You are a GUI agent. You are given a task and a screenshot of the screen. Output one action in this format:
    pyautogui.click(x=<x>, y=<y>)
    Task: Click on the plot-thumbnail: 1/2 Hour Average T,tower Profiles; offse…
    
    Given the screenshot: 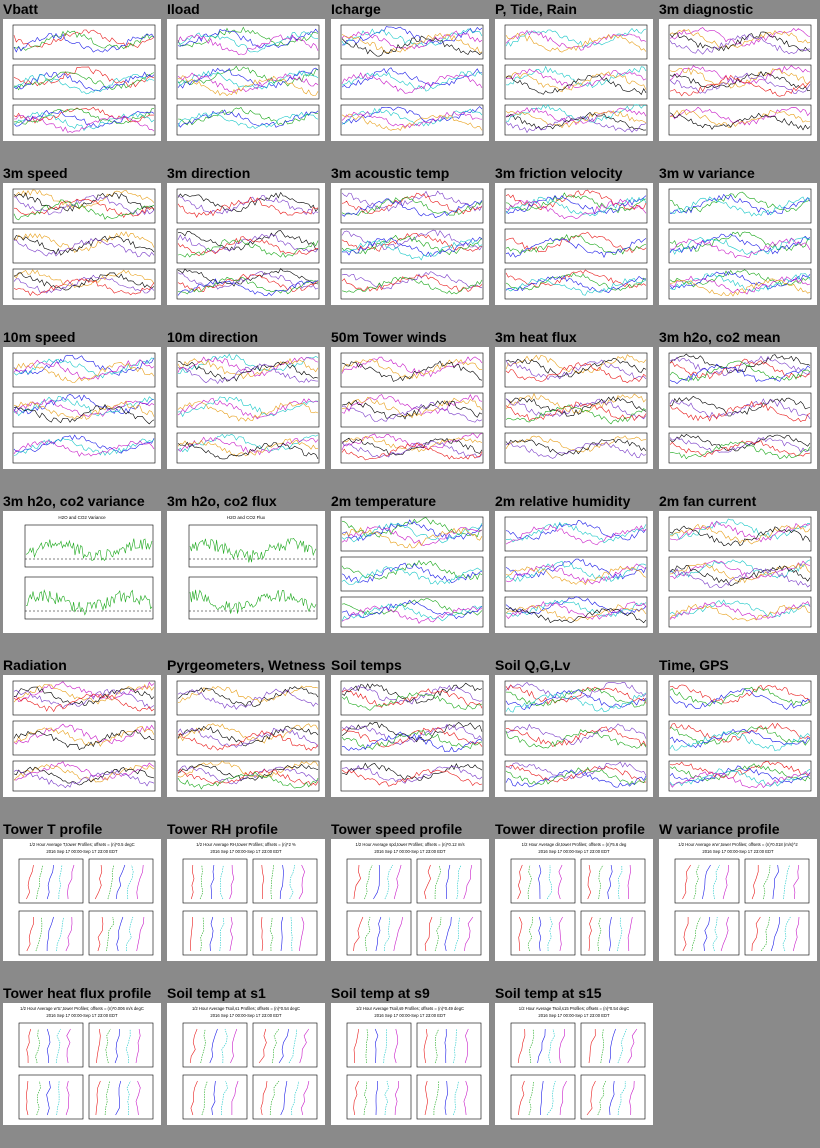 What is the action you would take?
    pyautogui.click(x=82, y=900)
    